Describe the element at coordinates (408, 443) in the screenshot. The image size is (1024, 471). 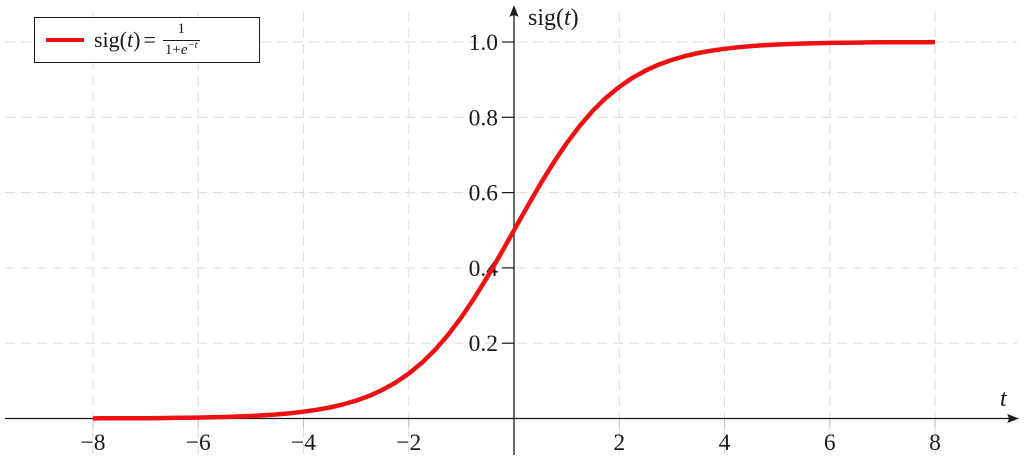
I see `x-tick-label: −2` at that location.